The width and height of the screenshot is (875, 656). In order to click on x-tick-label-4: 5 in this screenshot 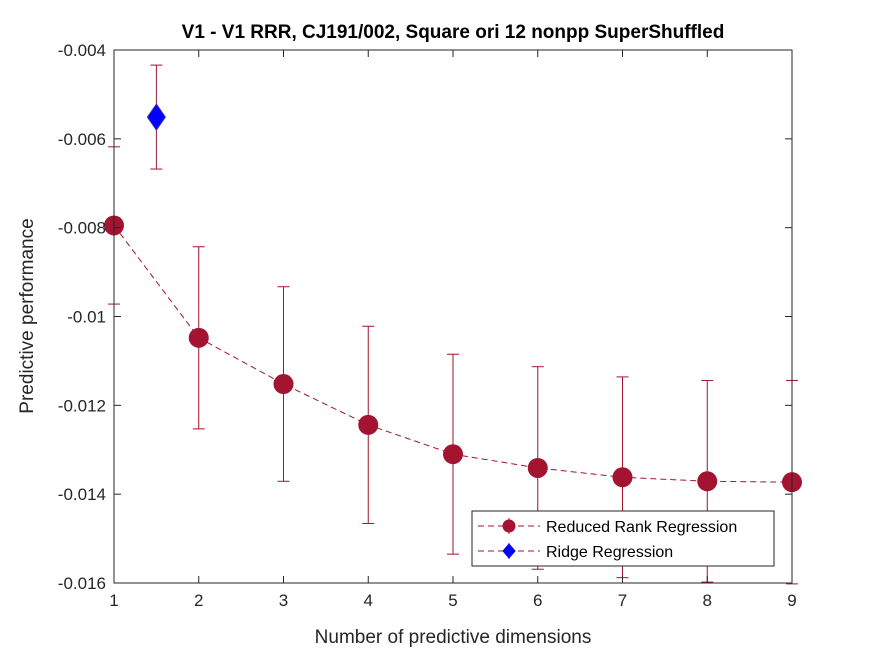, I will do `click(452, 600)`.